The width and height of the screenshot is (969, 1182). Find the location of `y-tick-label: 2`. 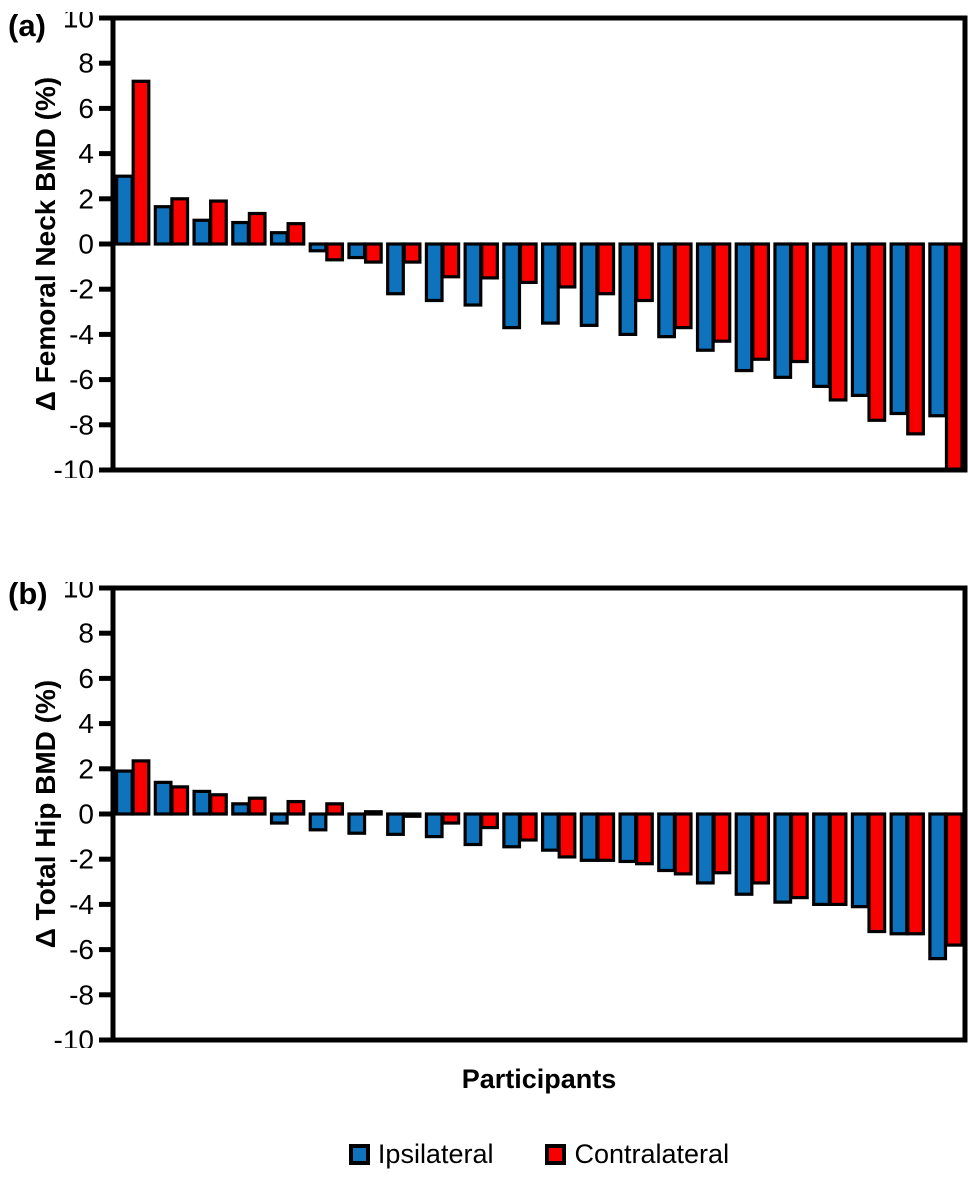

y-tick-label: 2 is located at coordinates (86, 768).